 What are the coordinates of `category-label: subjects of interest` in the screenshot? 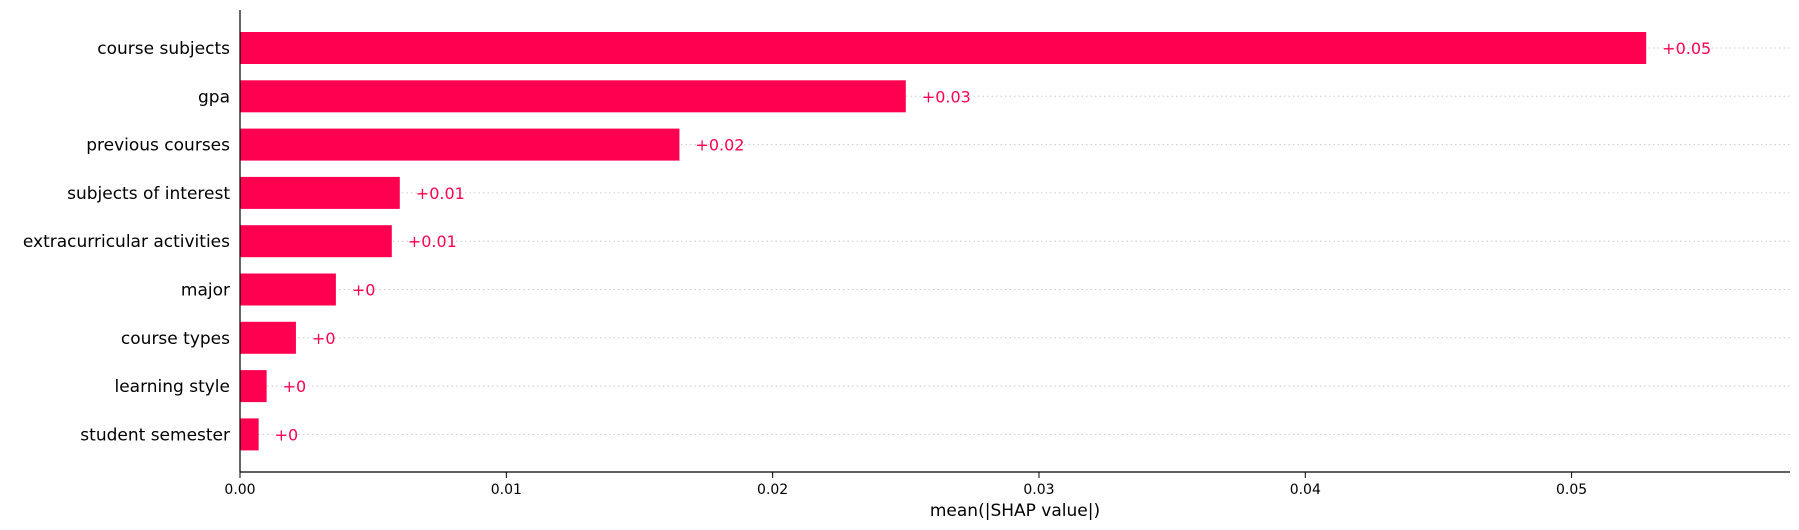 It's located at (148, 194).